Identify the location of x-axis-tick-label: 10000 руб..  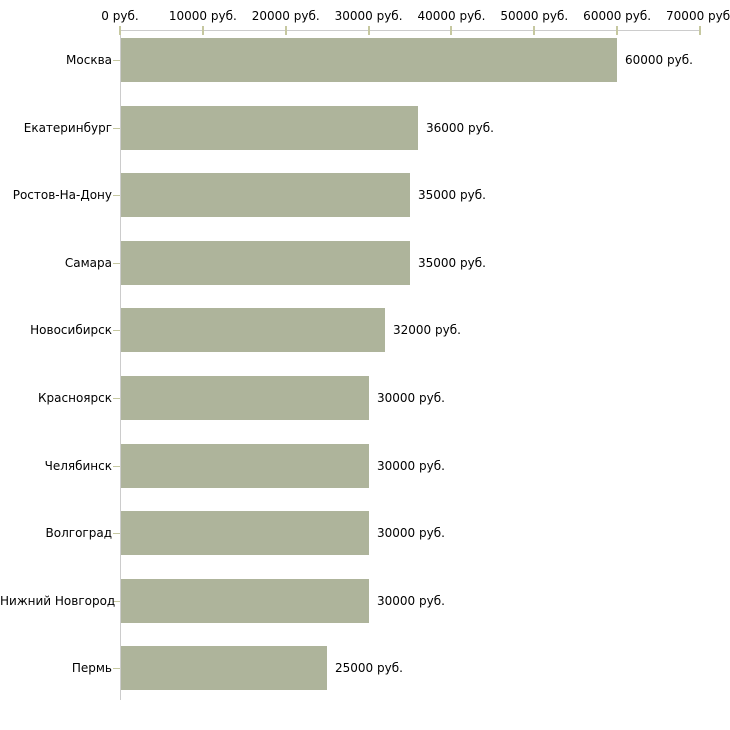
(202, 16).